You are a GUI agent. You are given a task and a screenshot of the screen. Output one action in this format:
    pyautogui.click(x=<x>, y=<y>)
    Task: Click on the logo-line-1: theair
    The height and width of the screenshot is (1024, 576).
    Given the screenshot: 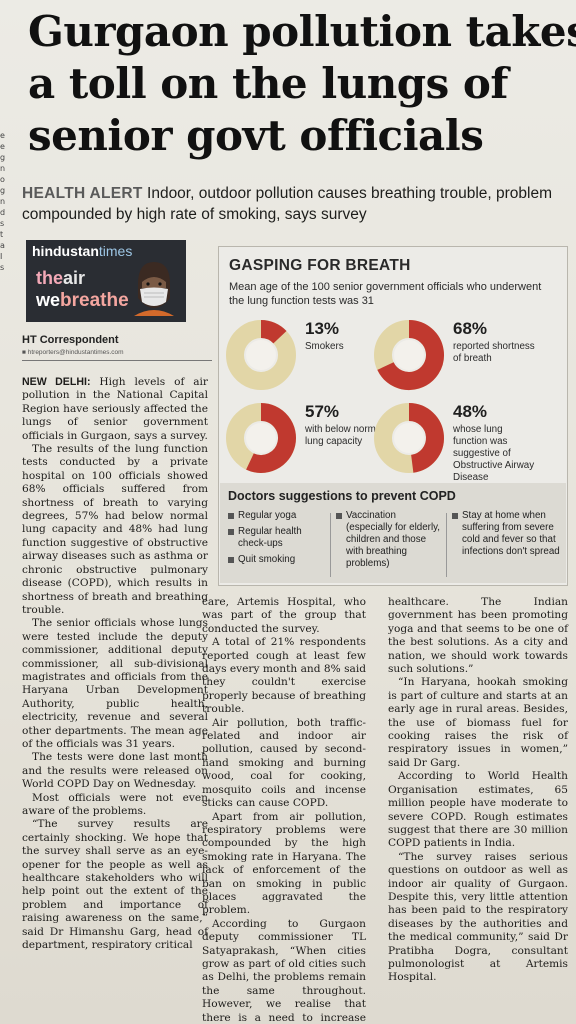 What is the action you would take?
    pyautogui.click(x=60, y=278)
    